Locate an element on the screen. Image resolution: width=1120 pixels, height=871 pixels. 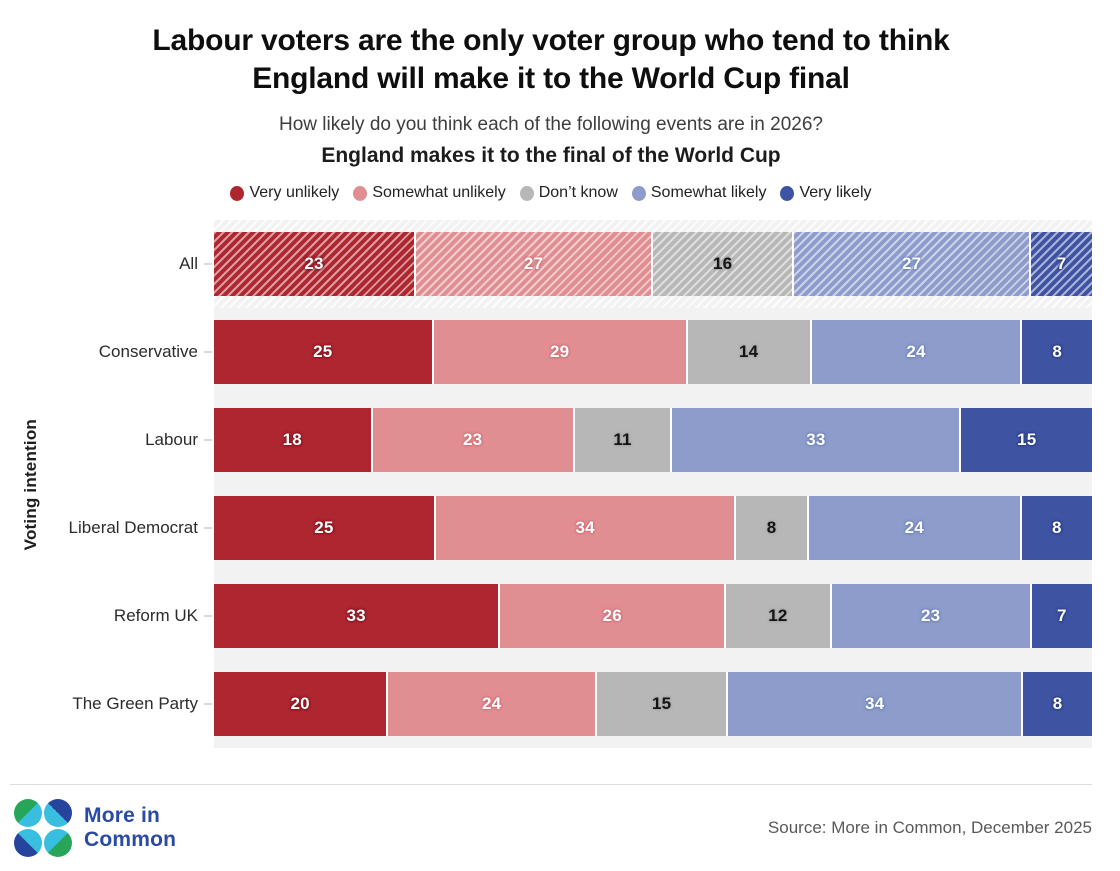
stacked-bar: 25 29 14 24 8 is located at coordinates (653, 352).